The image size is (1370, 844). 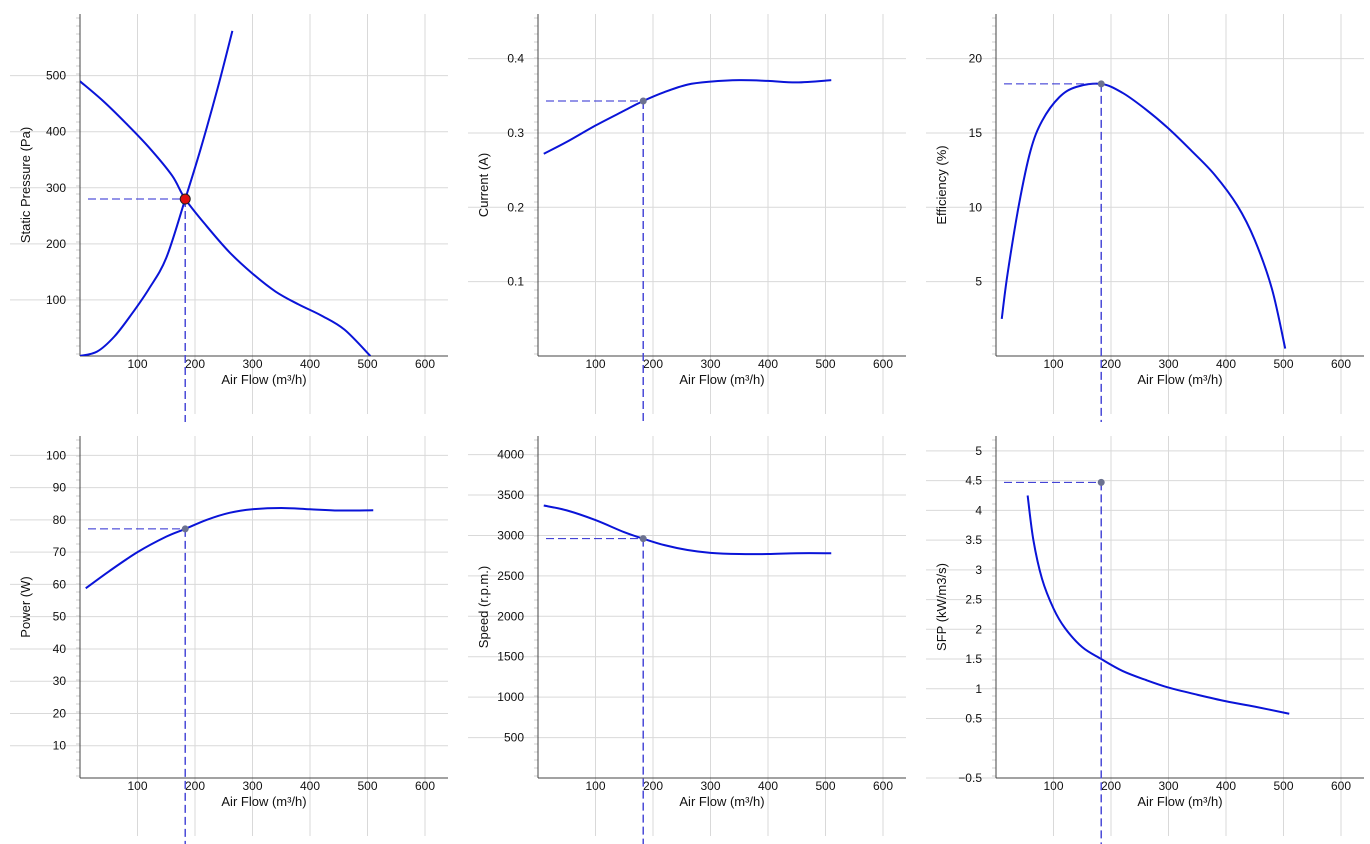 What do you see at coordinates (60, 713) in the screenshot?
I see `power-ytick-20: 20` at bounding box center [60, 713].